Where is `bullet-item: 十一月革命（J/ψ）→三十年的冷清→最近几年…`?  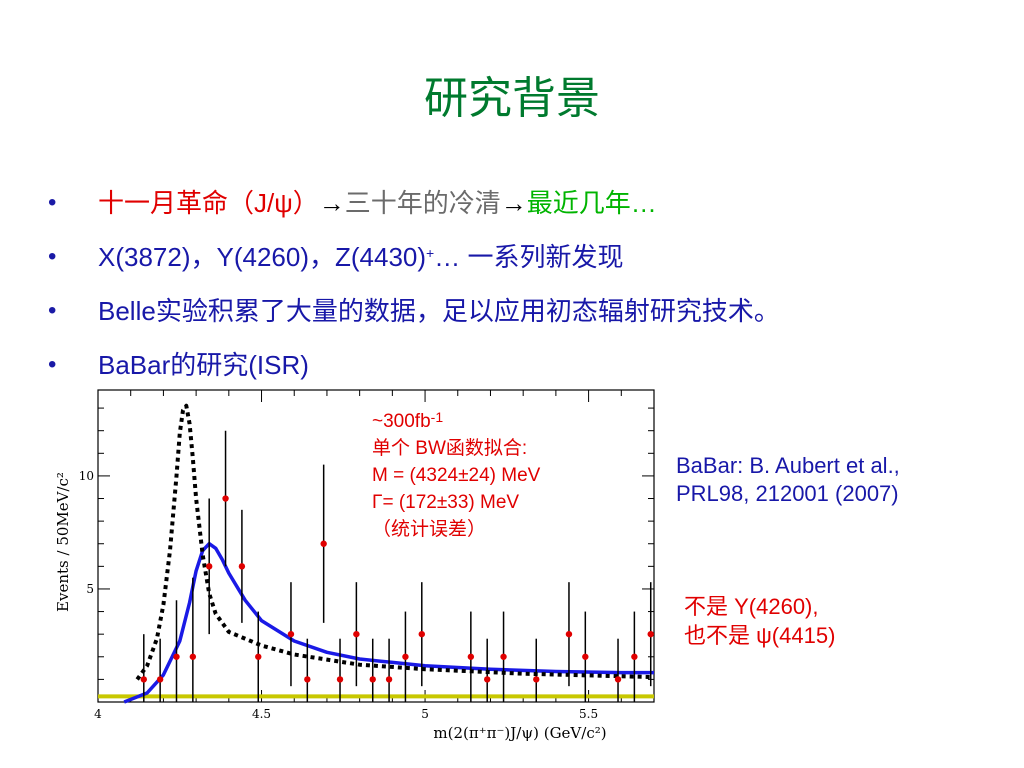
bullet-item: 十一月革命（J/ψ）→三十年的冷清→最近几年… is located at coordinates (414, 213).